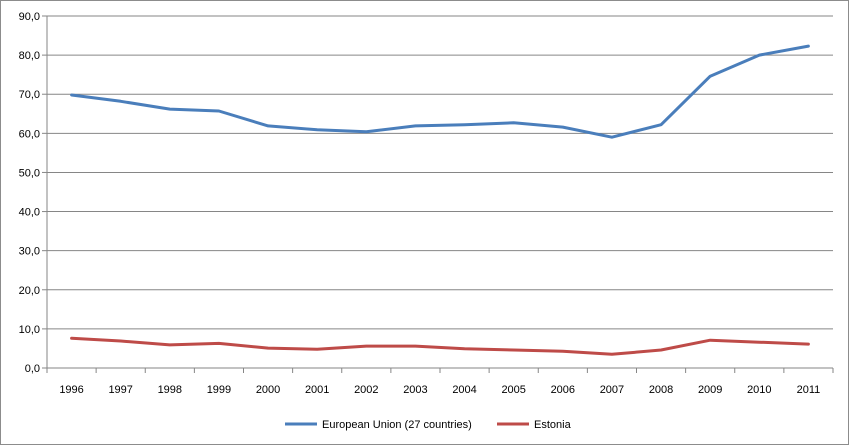 The height and width of the screenshot is (445, 849). Describe the element at coordinates (612, 390) in the screenshot. I see `x-tick-label: 2007` at that location.